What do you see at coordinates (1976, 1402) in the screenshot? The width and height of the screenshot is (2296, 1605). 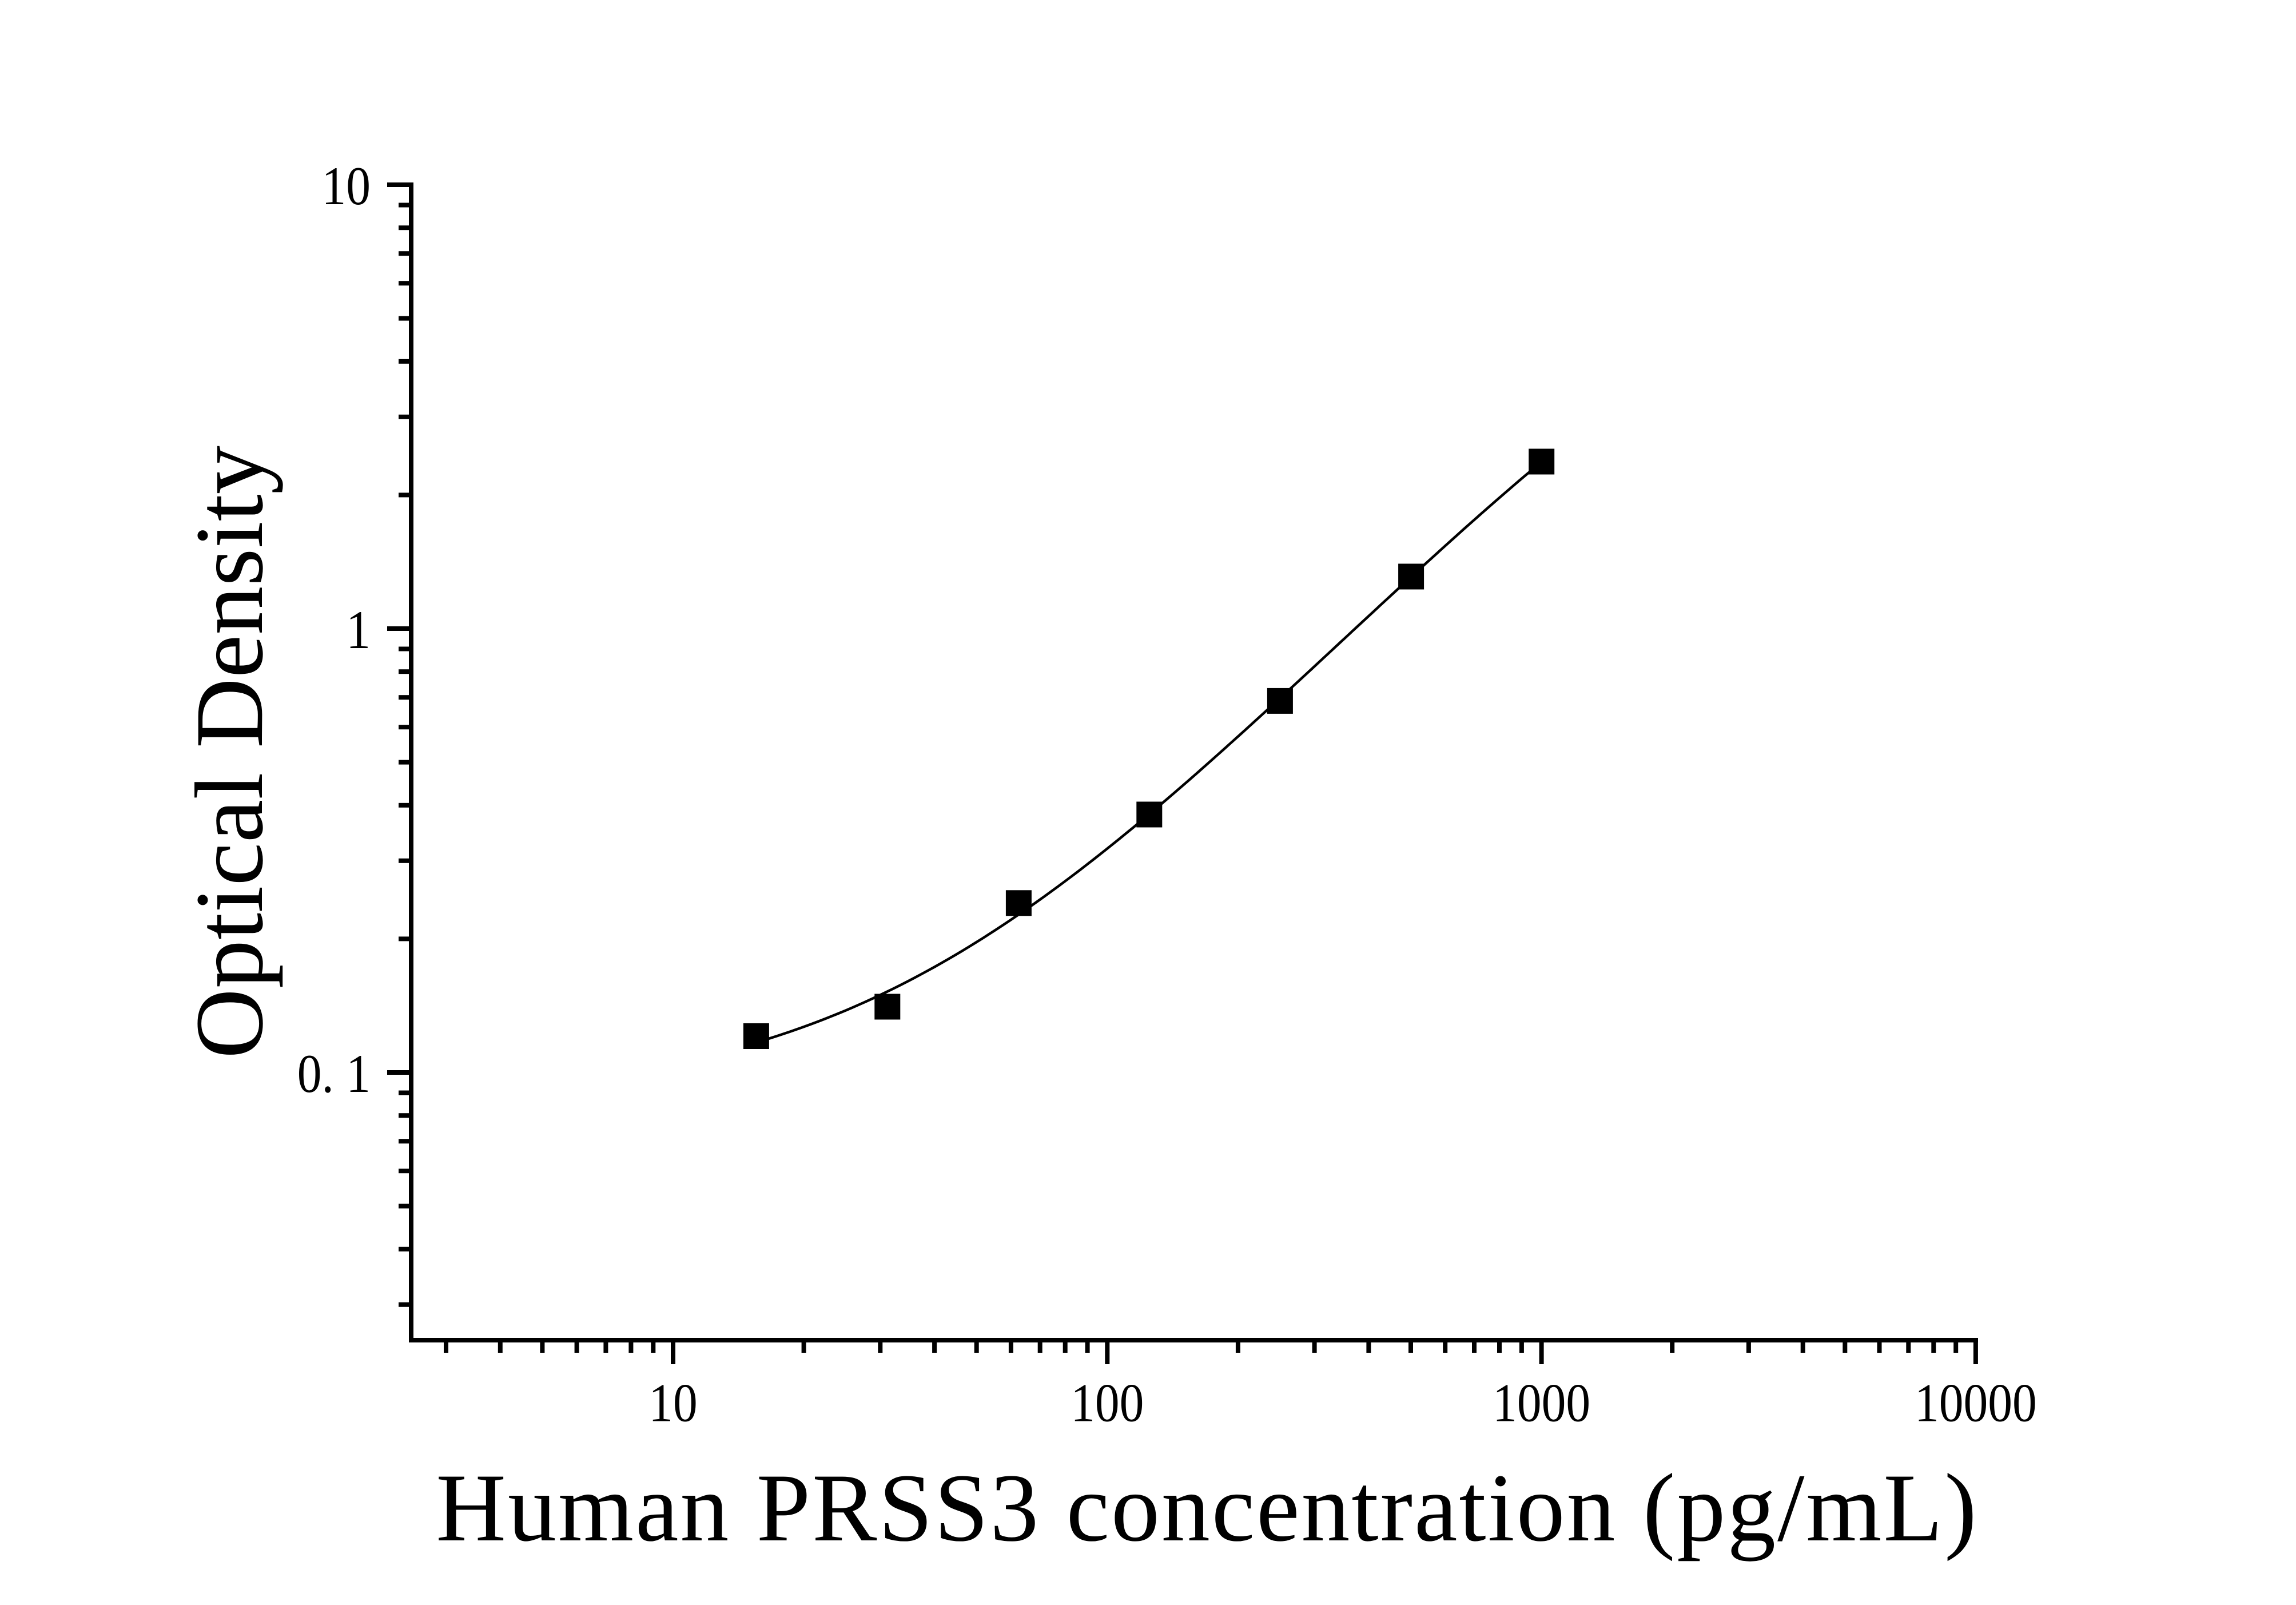 I see `svg-text: 10000` at bounding box center [1976, 1402].